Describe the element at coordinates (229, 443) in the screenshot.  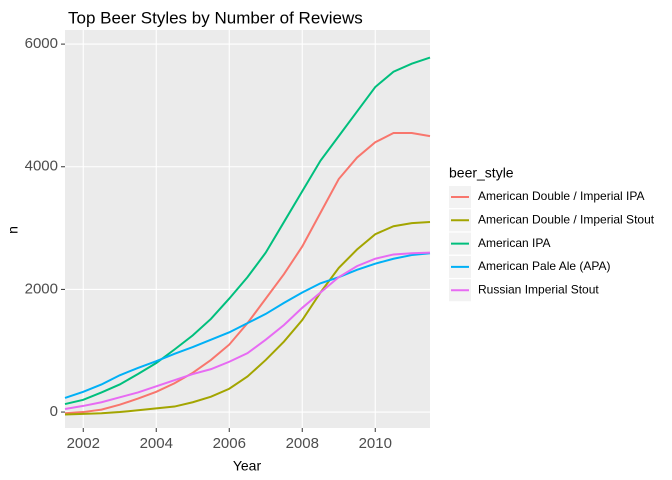
I see `x-tick-label: 2006` at that location.